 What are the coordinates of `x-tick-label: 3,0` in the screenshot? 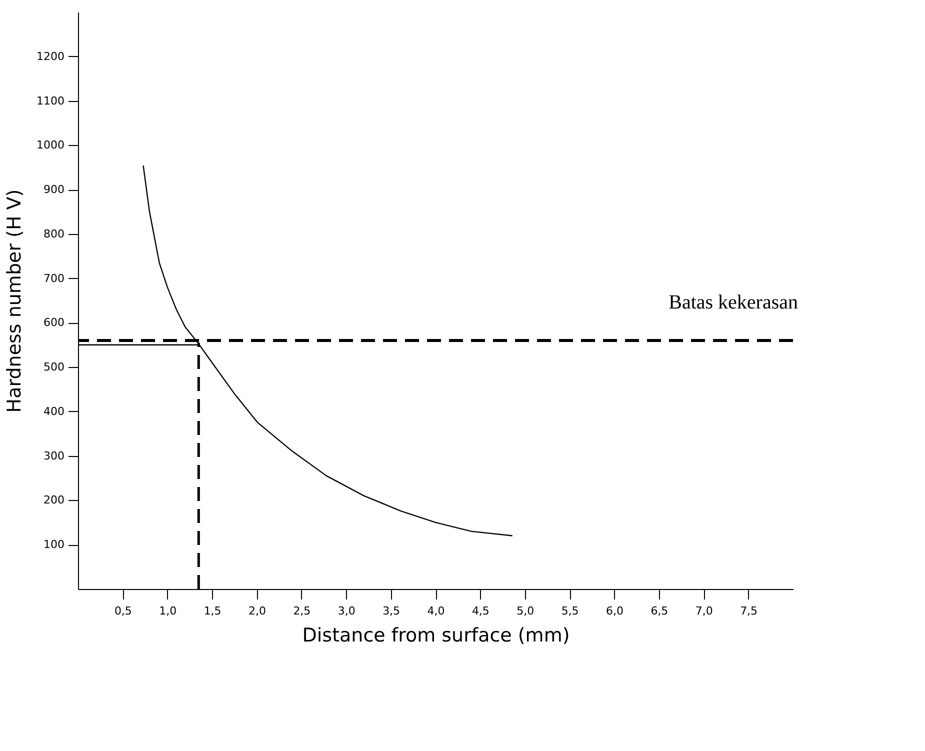 It's located at (347, 611).